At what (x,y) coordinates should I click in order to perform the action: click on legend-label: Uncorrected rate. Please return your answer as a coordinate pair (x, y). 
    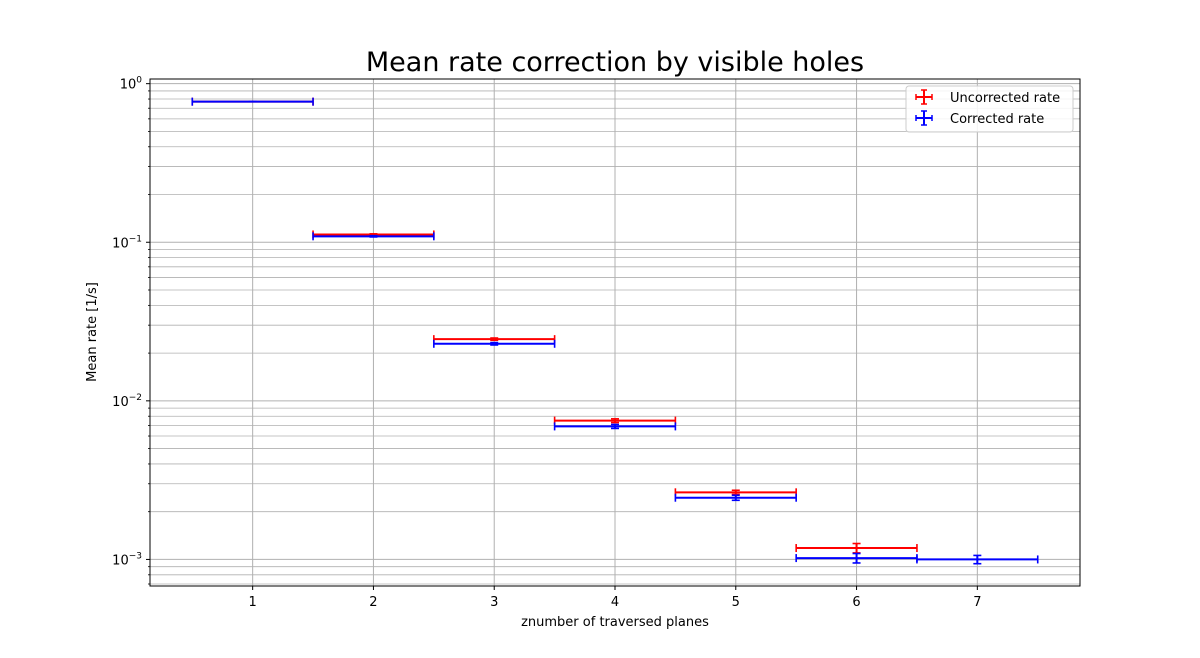
    Looking at the image, I should click on (1005, 98).